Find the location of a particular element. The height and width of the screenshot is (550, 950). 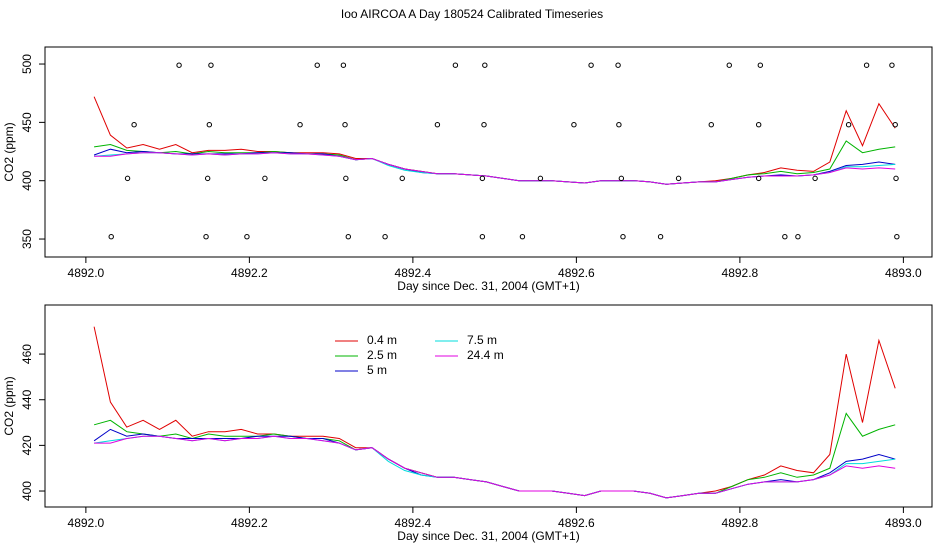

y-tick-label: 500 is located at coordinates (27, 64).